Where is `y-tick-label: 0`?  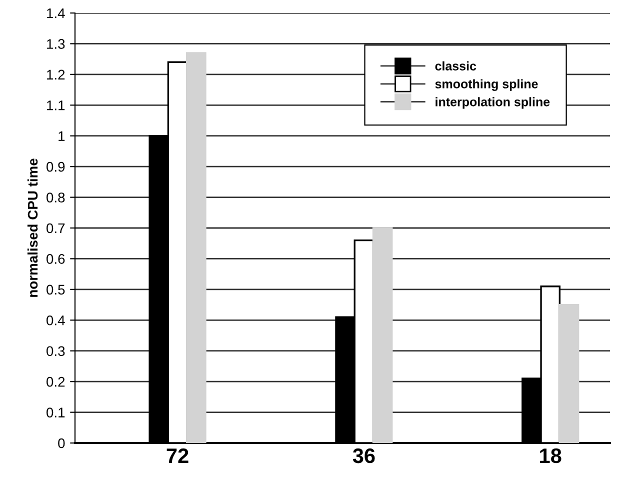
y-tick-label: 0 is located at coordinates (61, 443).